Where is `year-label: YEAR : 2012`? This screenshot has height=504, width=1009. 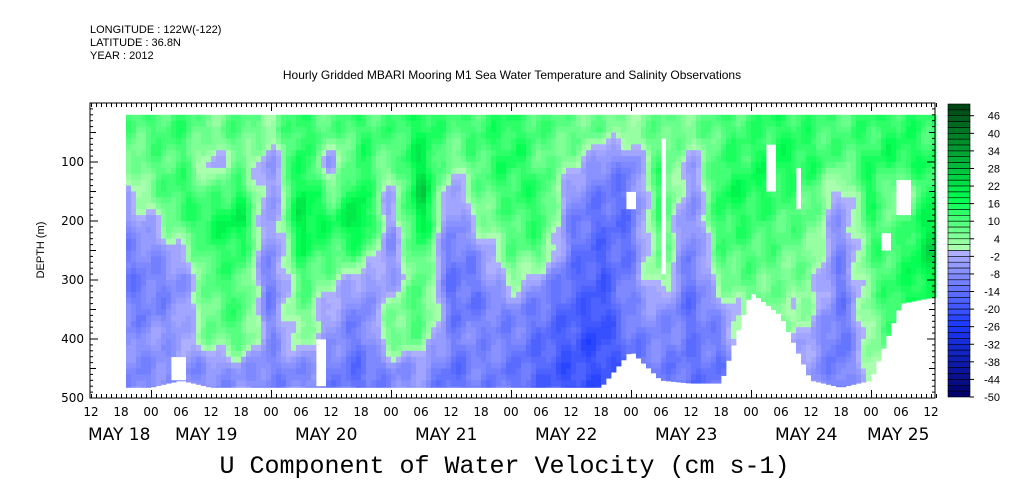
year-label: YEAR : 2012 is located at coordinates (122, 56).